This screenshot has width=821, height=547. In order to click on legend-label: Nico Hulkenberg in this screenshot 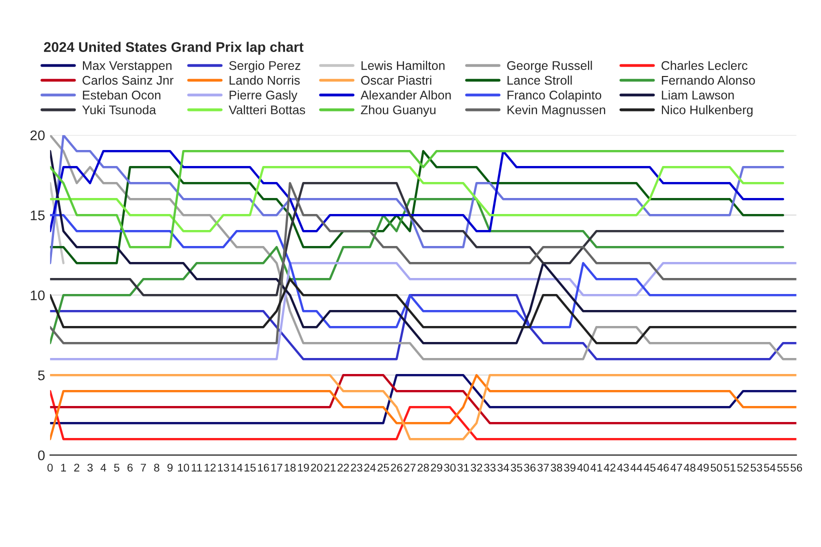, I will do `click(707, 111)`.